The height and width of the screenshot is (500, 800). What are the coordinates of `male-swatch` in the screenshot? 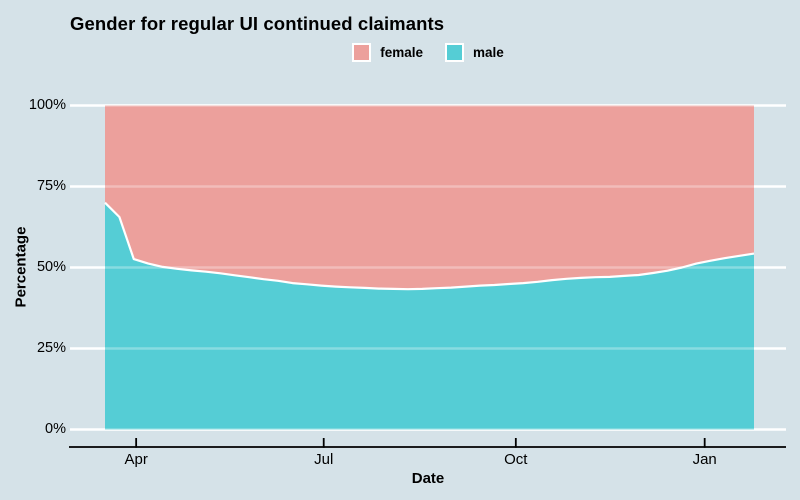 It's located at (454, 52).